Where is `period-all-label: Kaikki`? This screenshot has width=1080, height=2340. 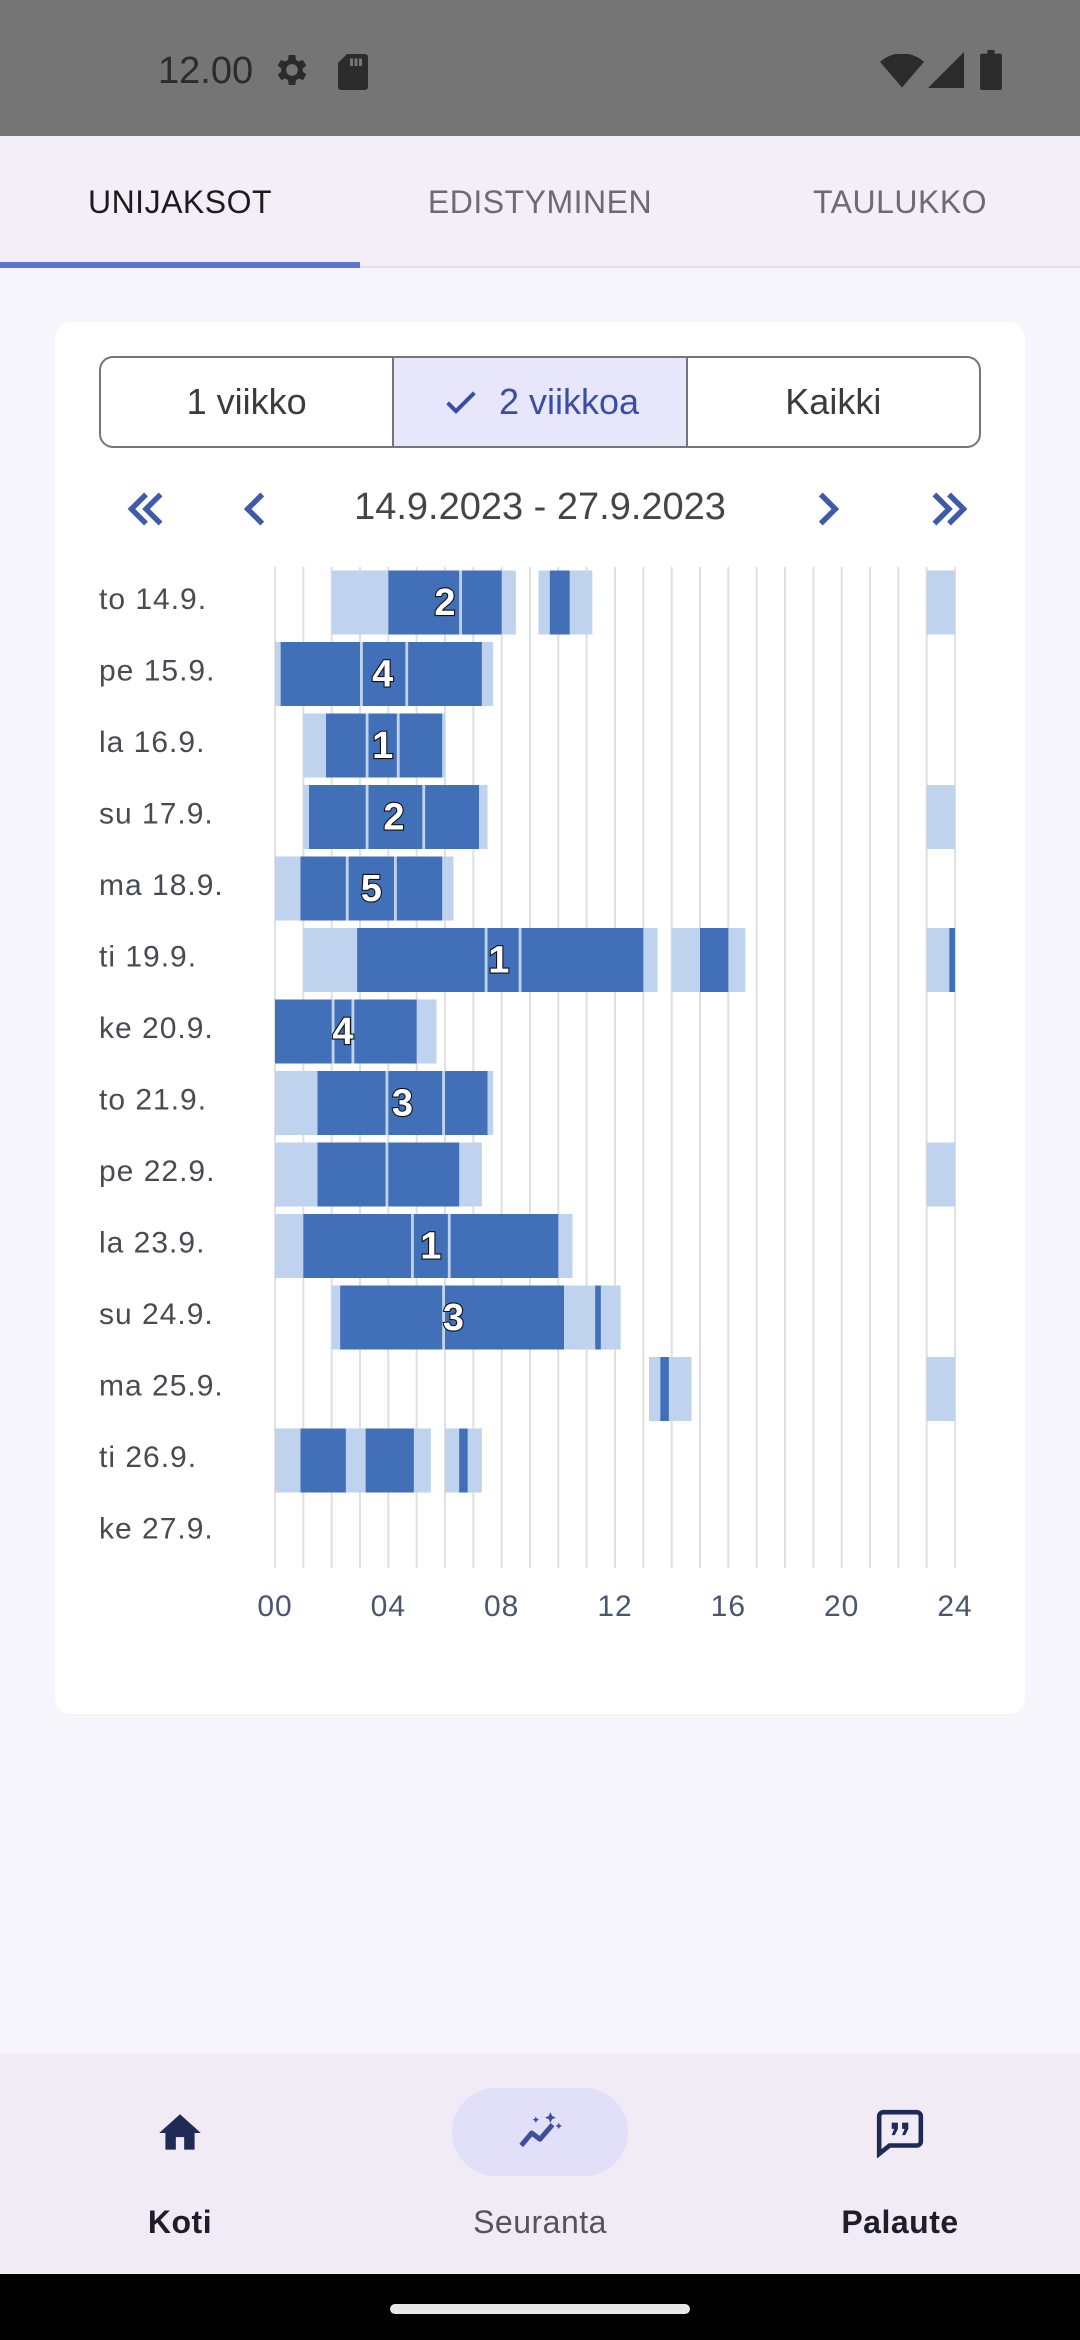
period-all-label: Kaikki is located at coordinates (833, 401).